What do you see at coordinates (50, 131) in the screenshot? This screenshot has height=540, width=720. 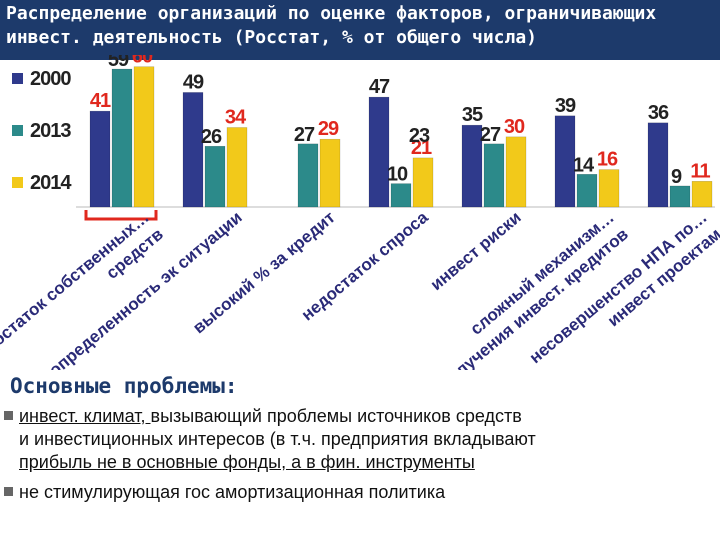 I see `legend-label-2013: 2013` at bounding box center [50, 131].